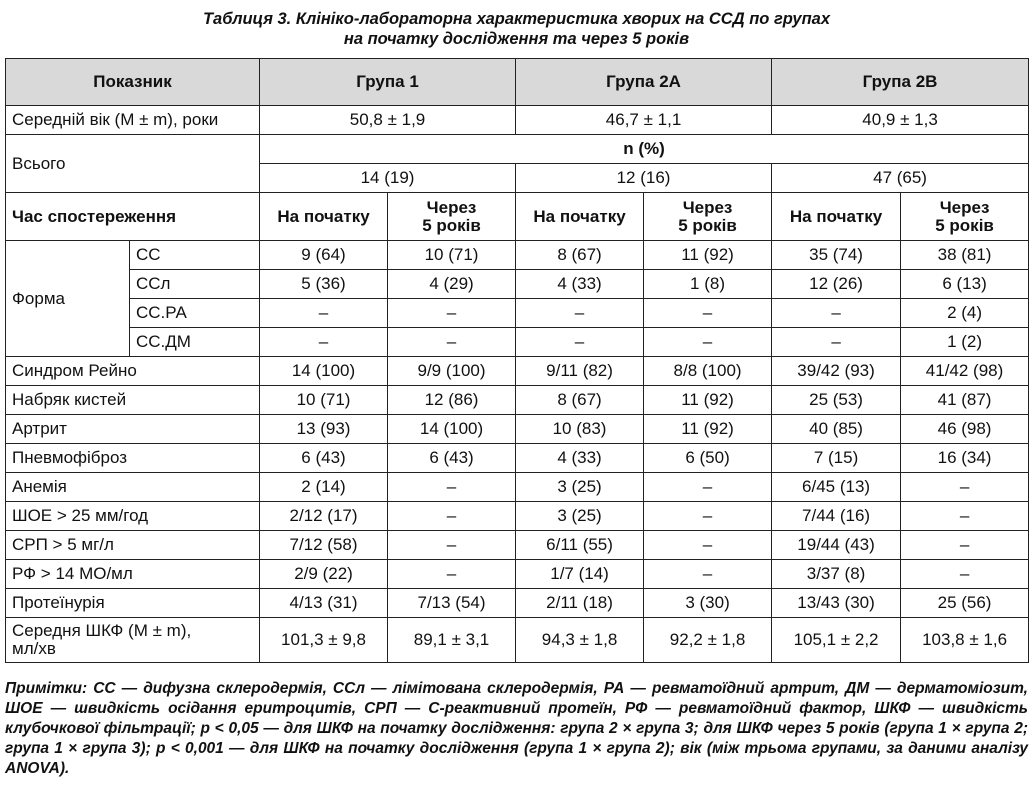  Describe the element at coordinates (324, 400) in the screenshot. I see `table-cell: 10 (71)` at that location.